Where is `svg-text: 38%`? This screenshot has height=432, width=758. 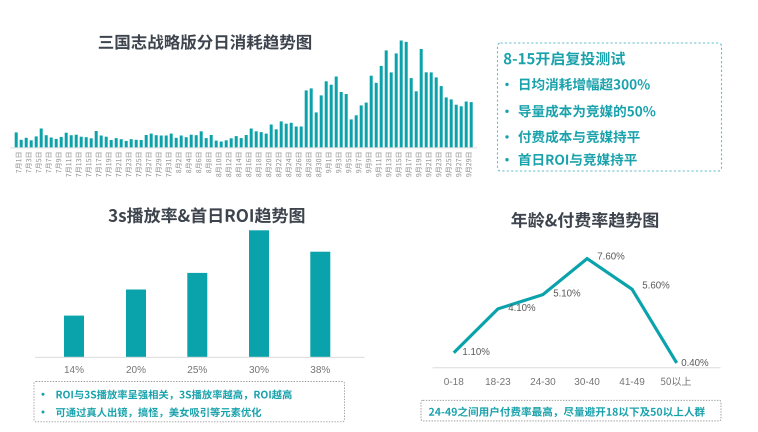 svg-text: 38% is located at coordinates (320, 370).